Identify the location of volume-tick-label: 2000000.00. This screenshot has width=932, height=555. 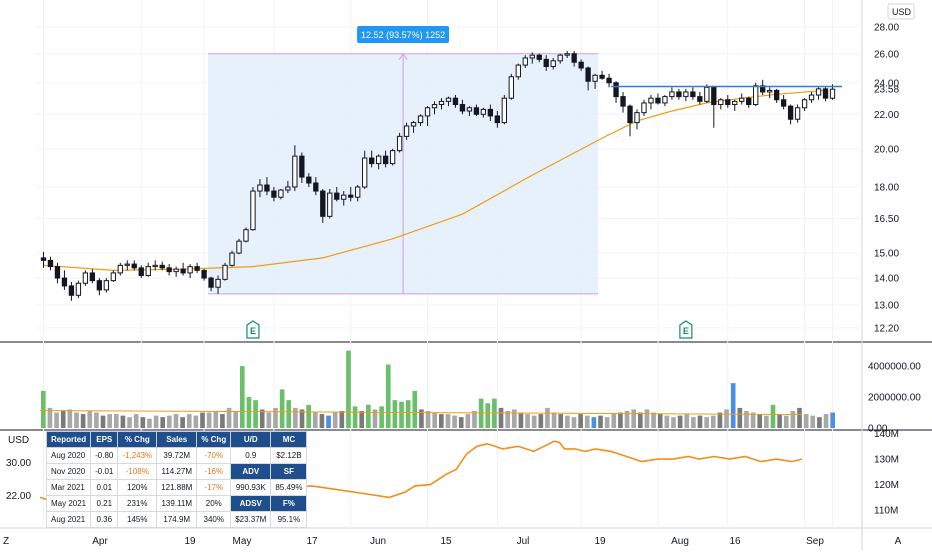
(894, 398).